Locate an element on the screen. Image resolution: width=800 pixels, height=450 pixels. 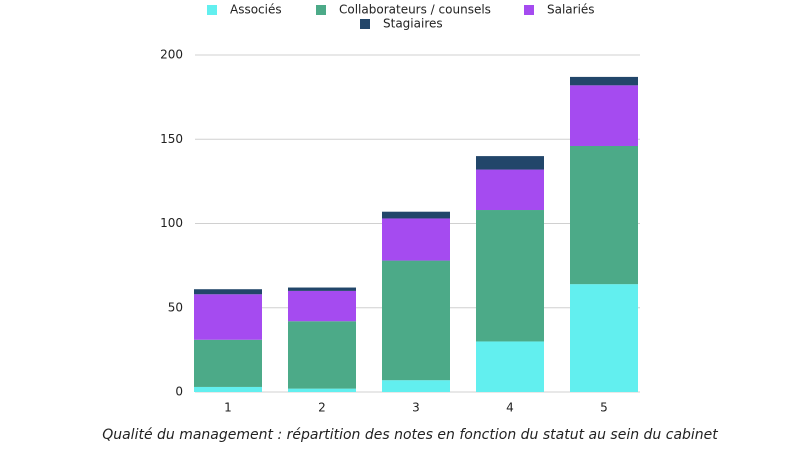
x-tick-label: 4 is located at coordinates (510, 408).